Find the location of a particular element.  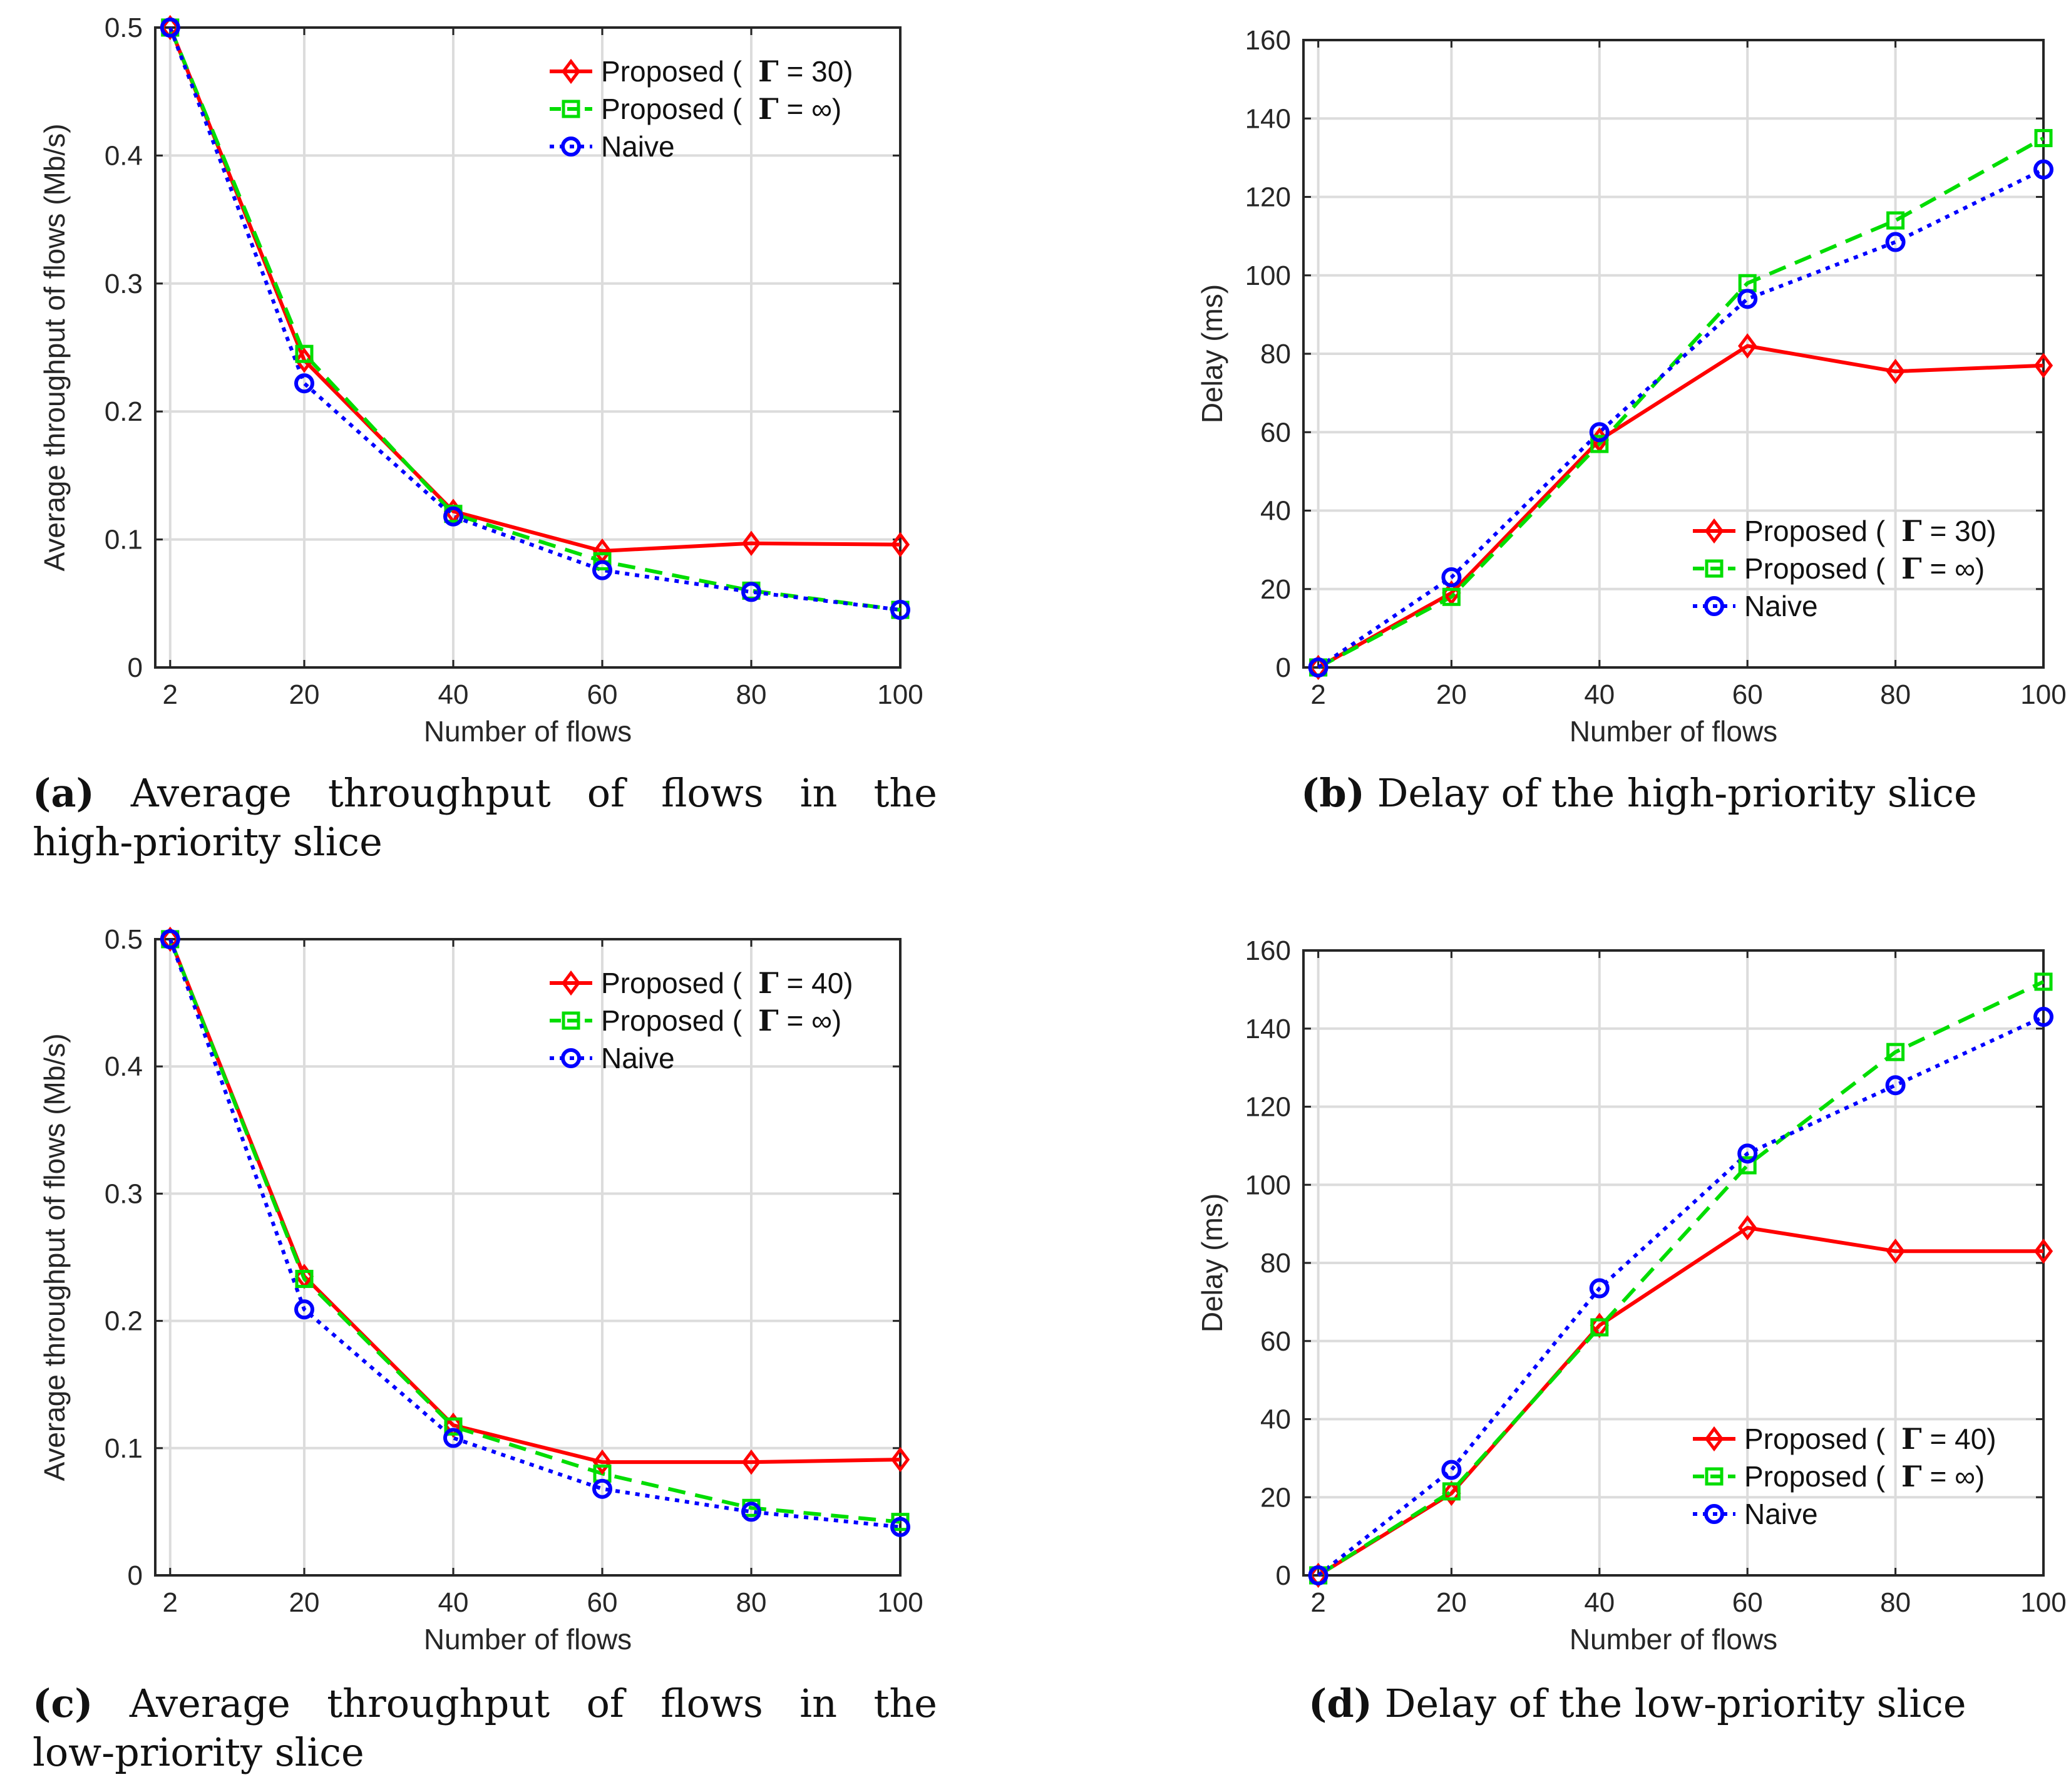

caption-d-letter: (d) is located at coordinates (1340, 1703).